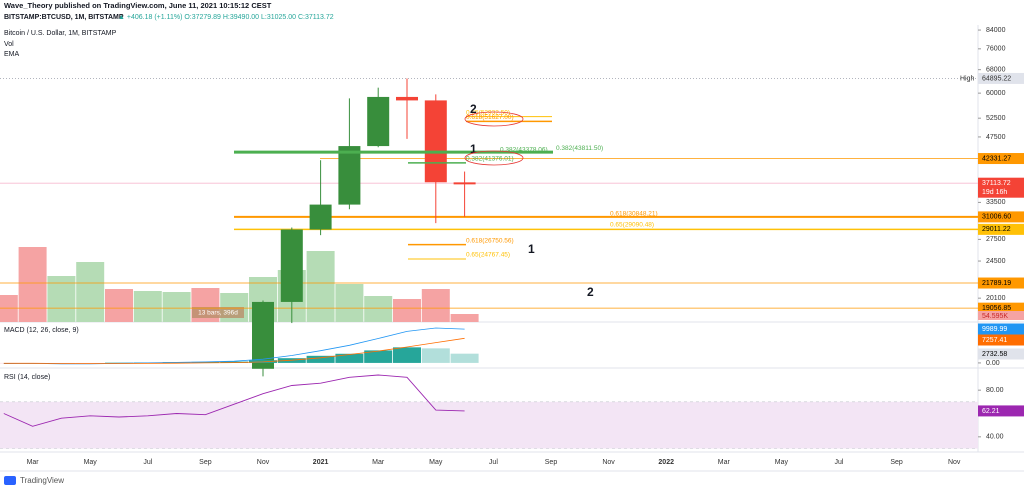  What do you see at coordinates (632, 225) in the screenshot?
I see `fib-label: 0.65(29090.48)` at bounding box center [632, 225].